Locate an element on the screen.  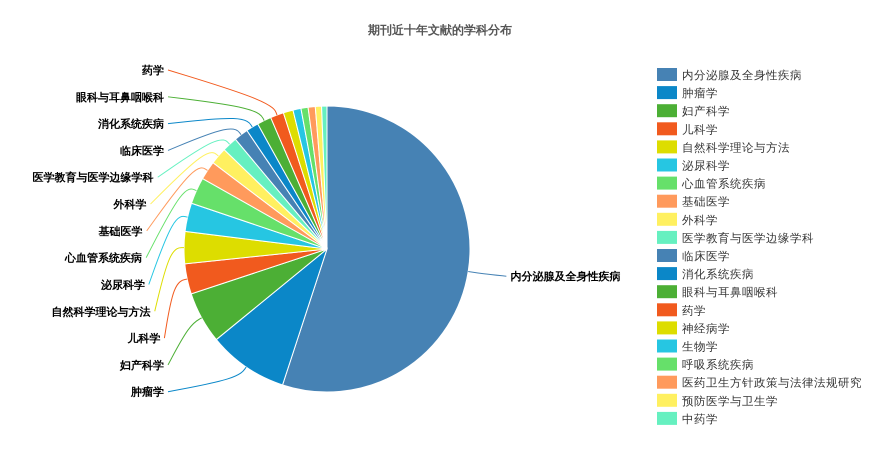
legend-label: 神经病学 is located at coordinates (706, 328).